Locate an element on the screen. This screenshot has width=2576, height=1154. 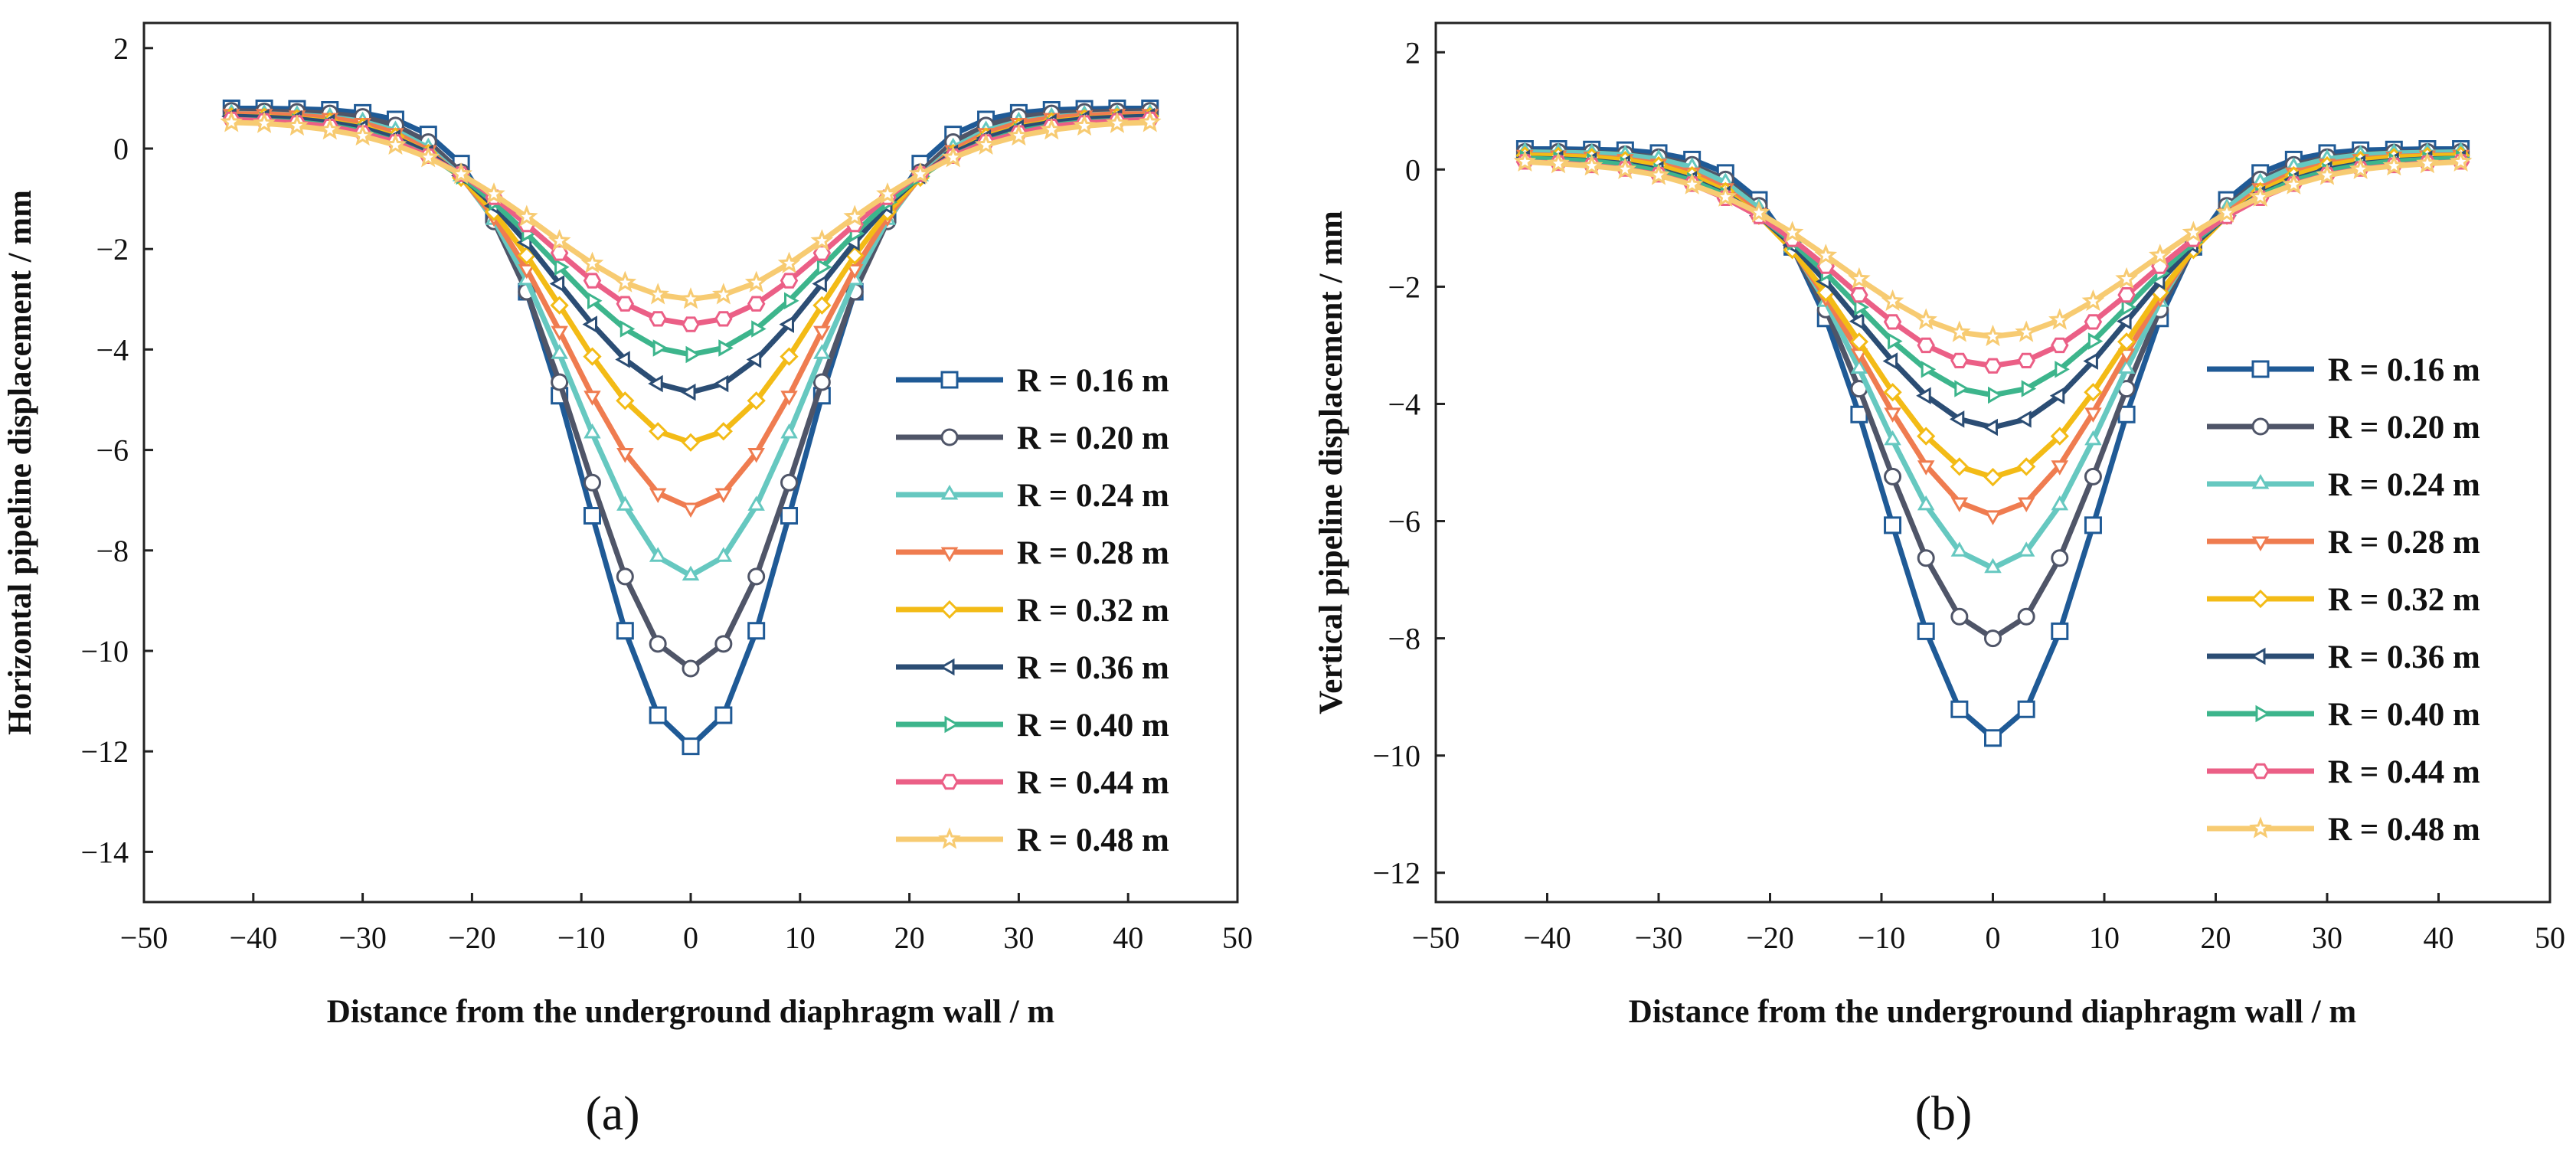
legend-item: R = 0.44 m is located at coordinates (1032, 783).